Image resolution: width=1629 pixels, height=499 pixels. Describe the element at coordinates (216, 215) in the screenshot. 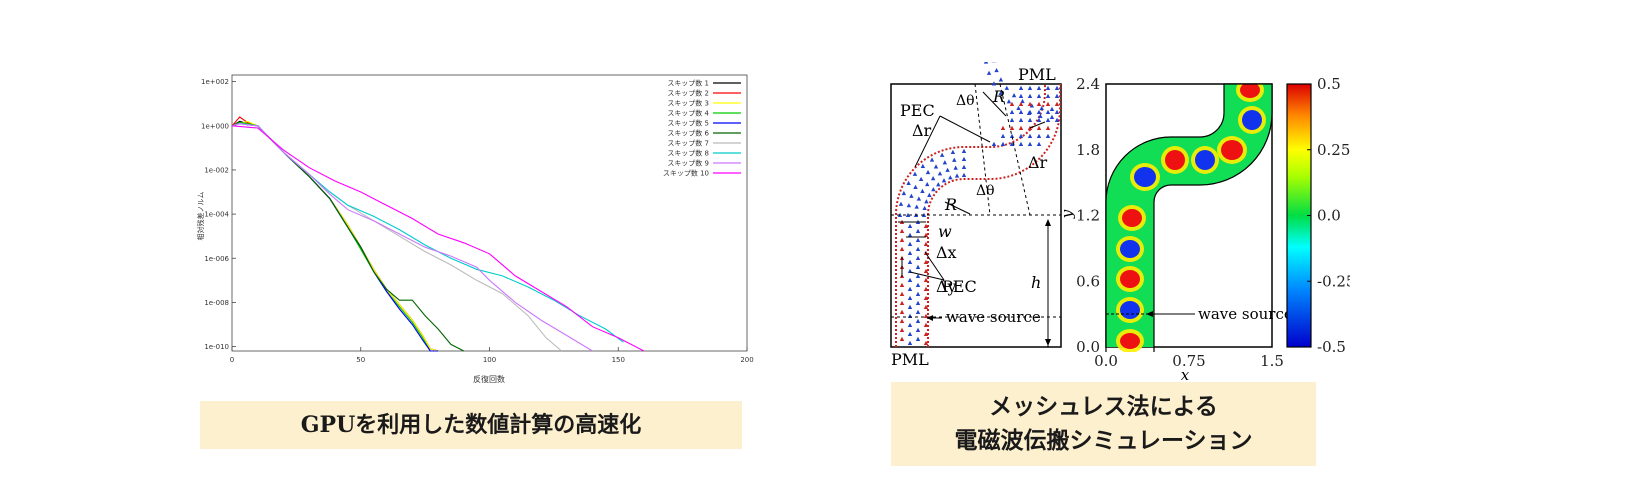

I see `y-tick-label: 1e-004` at that location.